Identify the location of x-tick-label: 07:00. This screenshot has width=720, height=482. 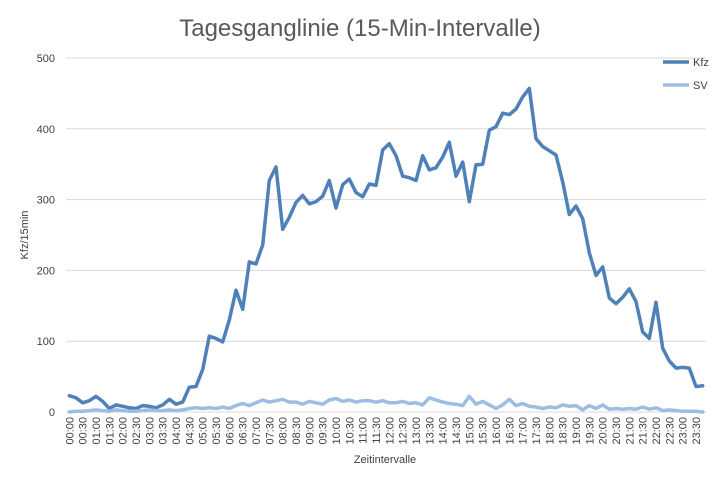
(257, 431).